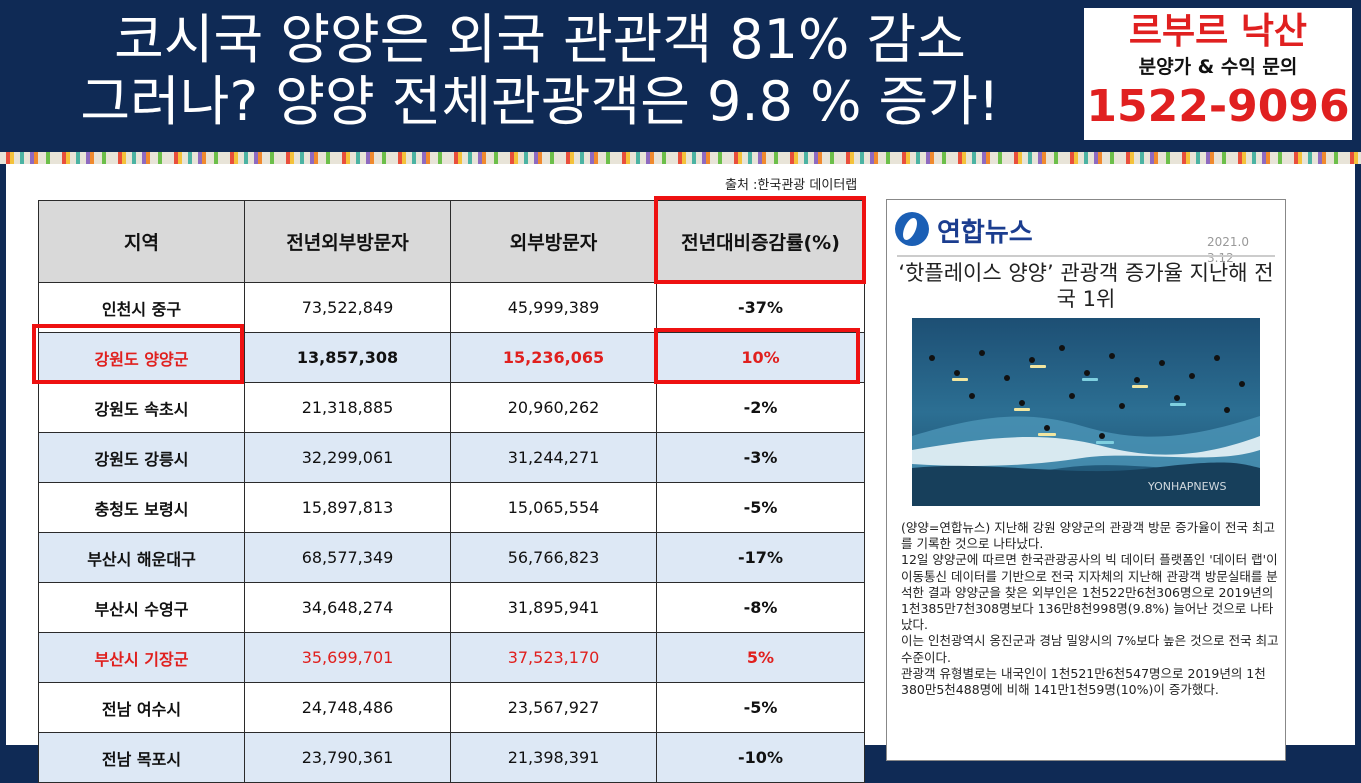 This screenshot has height=783, width=1361. Describe the element at coordinates (553, 507) in the screenshot. I see `cell-curr: 15,065,554` at that location.